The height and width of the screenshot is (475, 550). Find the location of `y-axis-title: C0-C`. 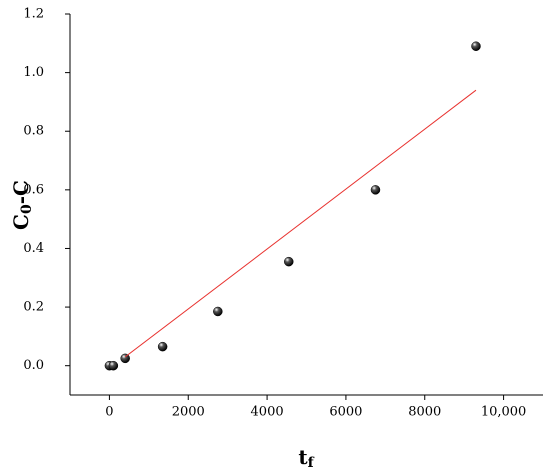

y-axis-title: C0-C is located at coordinates (22, 205).